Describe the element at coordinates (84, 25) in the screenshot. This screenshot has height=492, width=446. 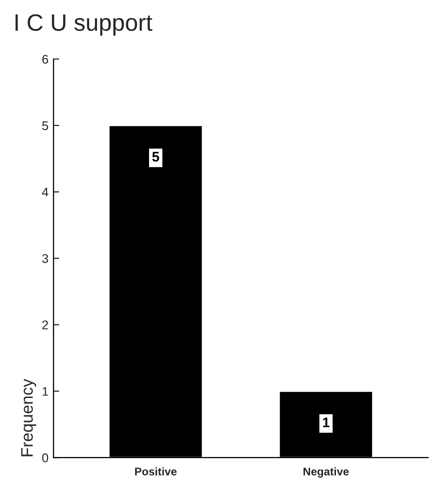
I see `chart-title: I C U support` at that location.